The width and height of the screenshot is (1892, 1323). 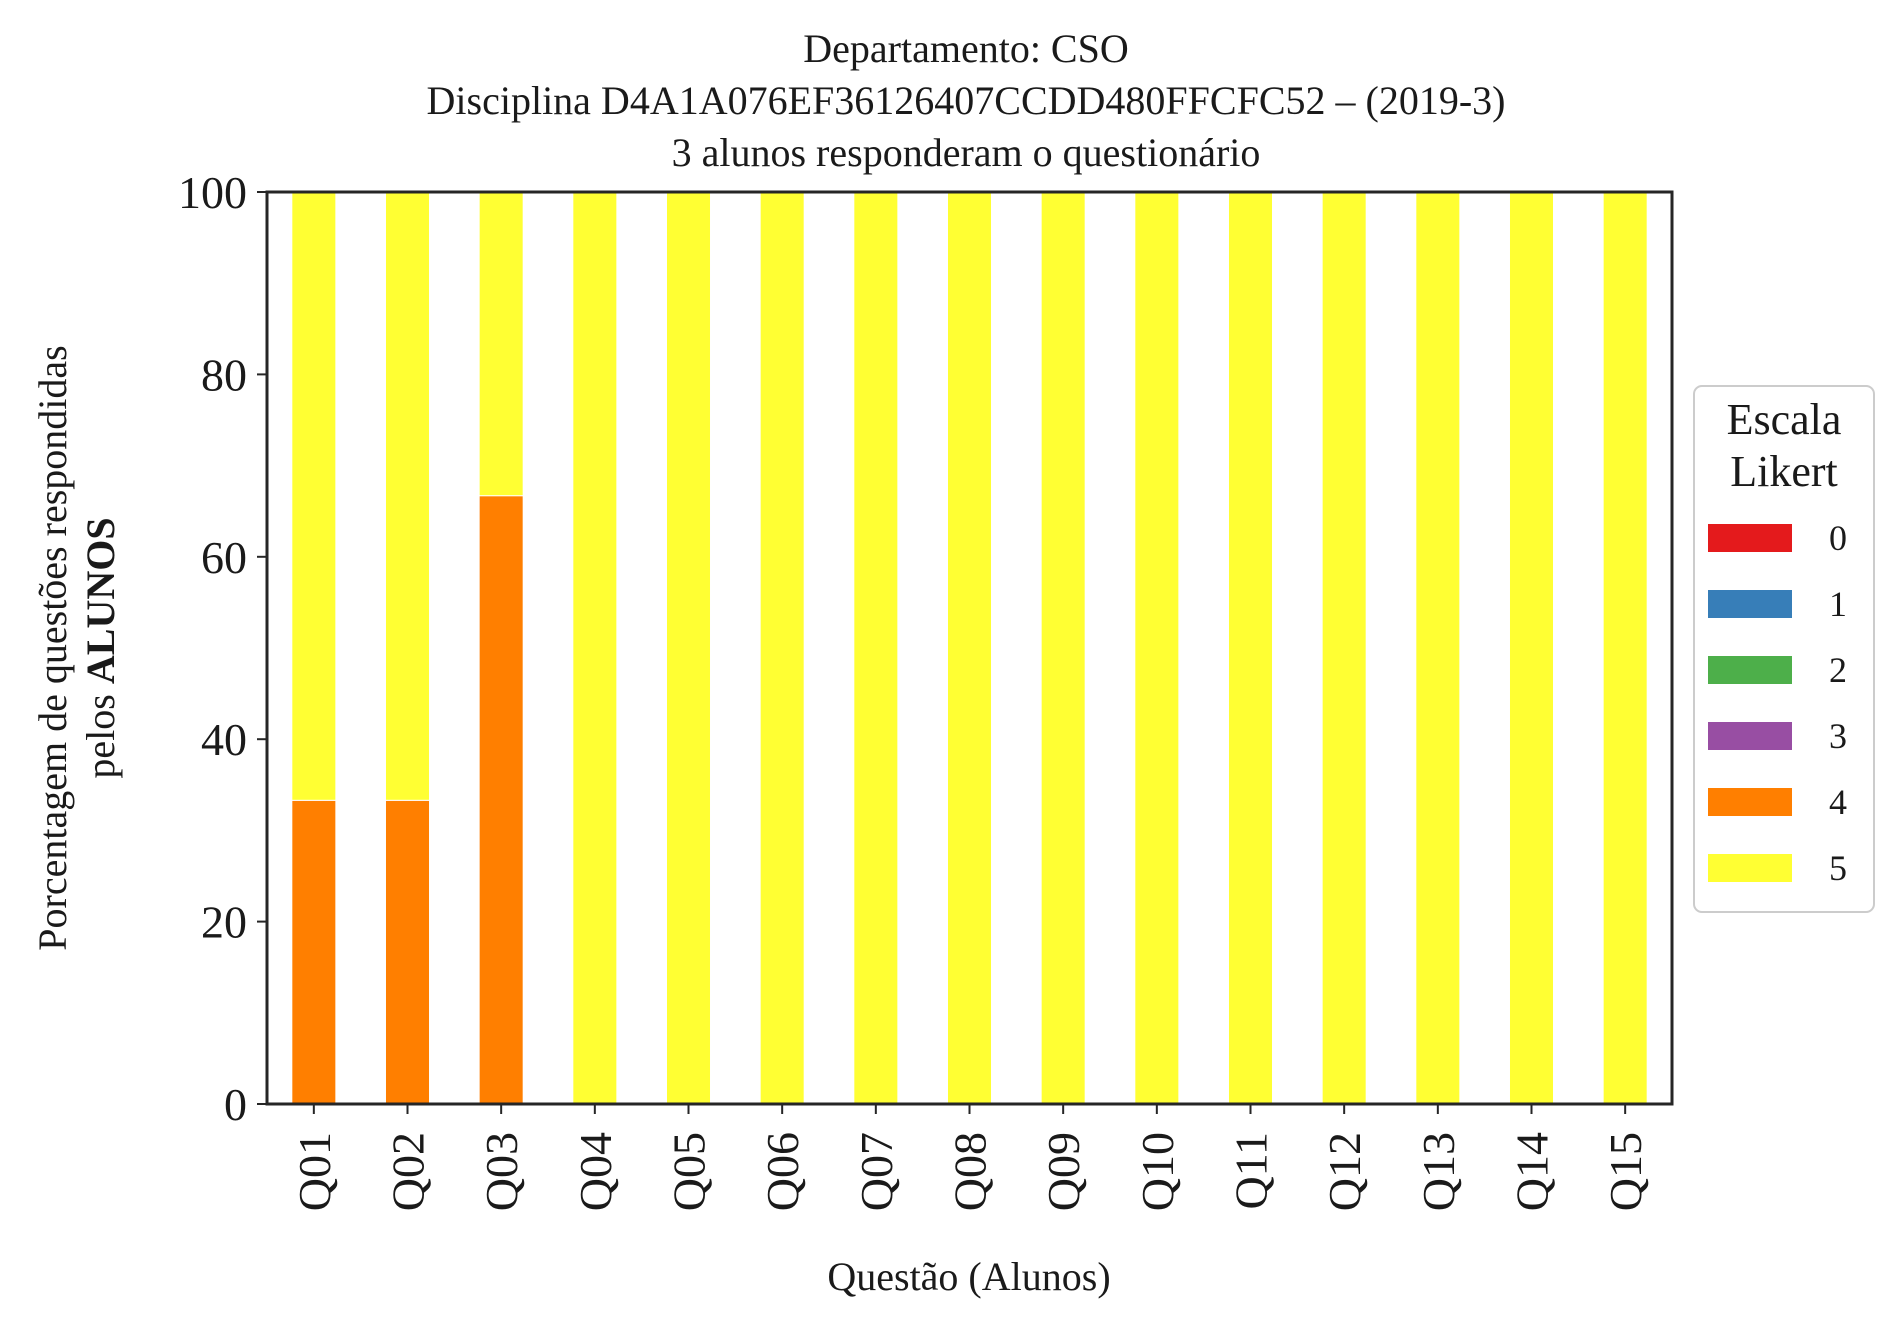 I want to click on x-tick-label-q05: Q05, so click(x=689, y=1171).